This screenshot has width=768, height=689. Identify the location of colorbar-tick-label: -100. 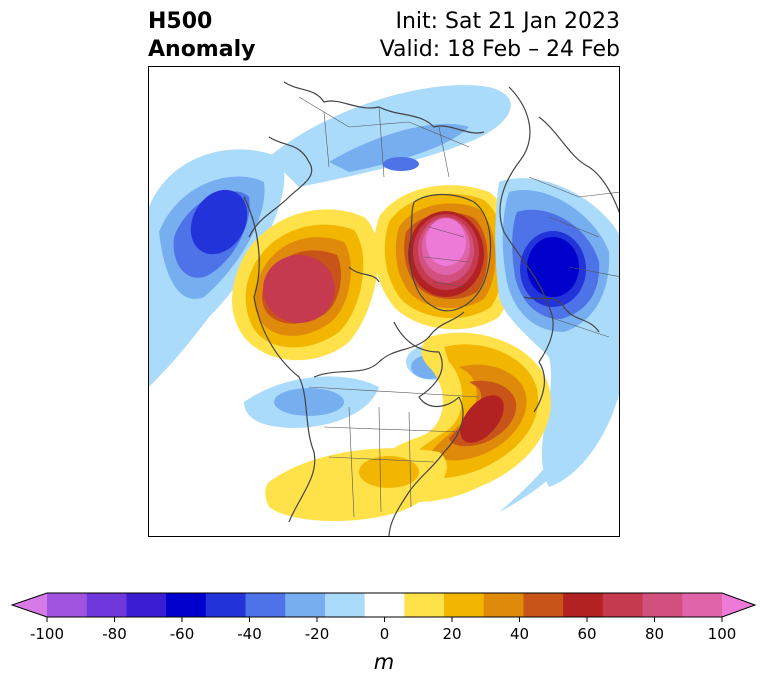
(47, 634).